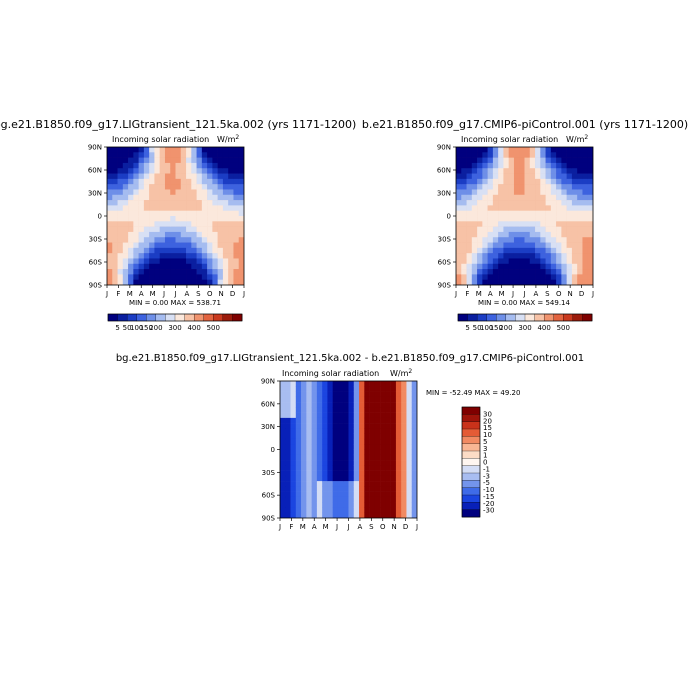 This screenshot has height=700, width=700. What do you see at coordinates (269, 519) in the screenshot?
I see `y-tick-label: 90S` at bounding box center [269, 519].